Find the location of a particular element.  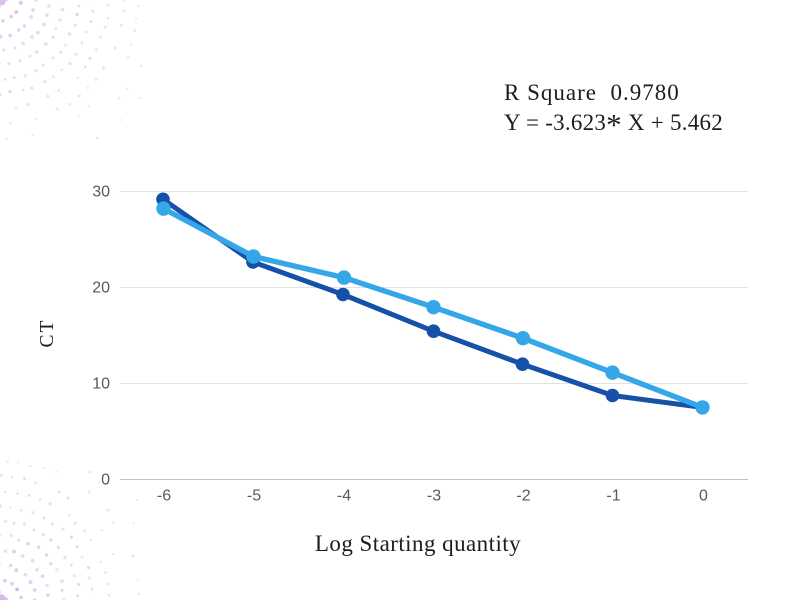

svg-text: CT is located at coordinates (47, 333).